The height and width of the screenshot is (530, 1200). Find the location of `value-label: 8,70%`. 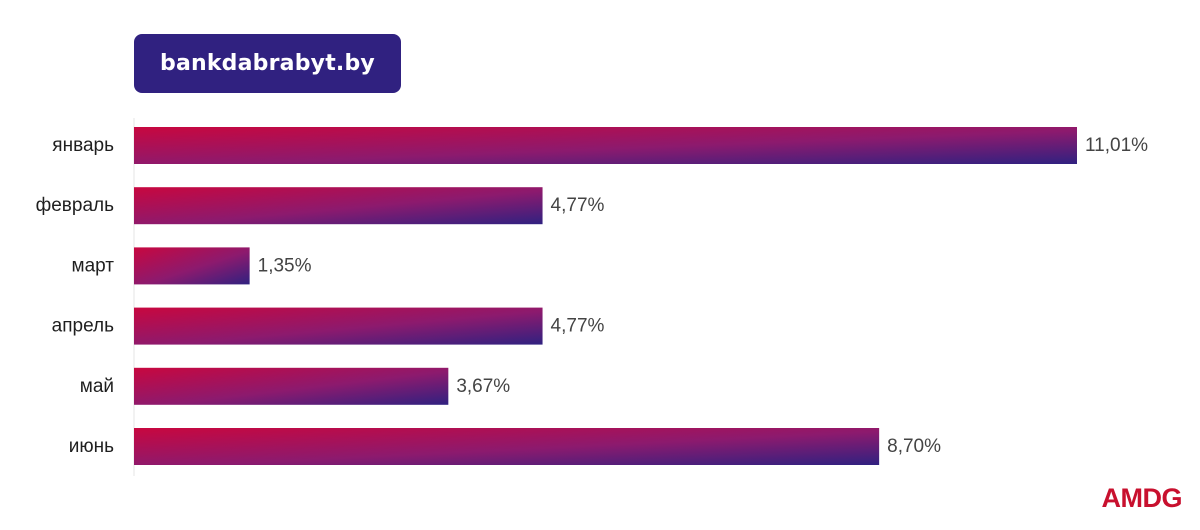

value-label: 8,70% is located at coordinates (914, 446).